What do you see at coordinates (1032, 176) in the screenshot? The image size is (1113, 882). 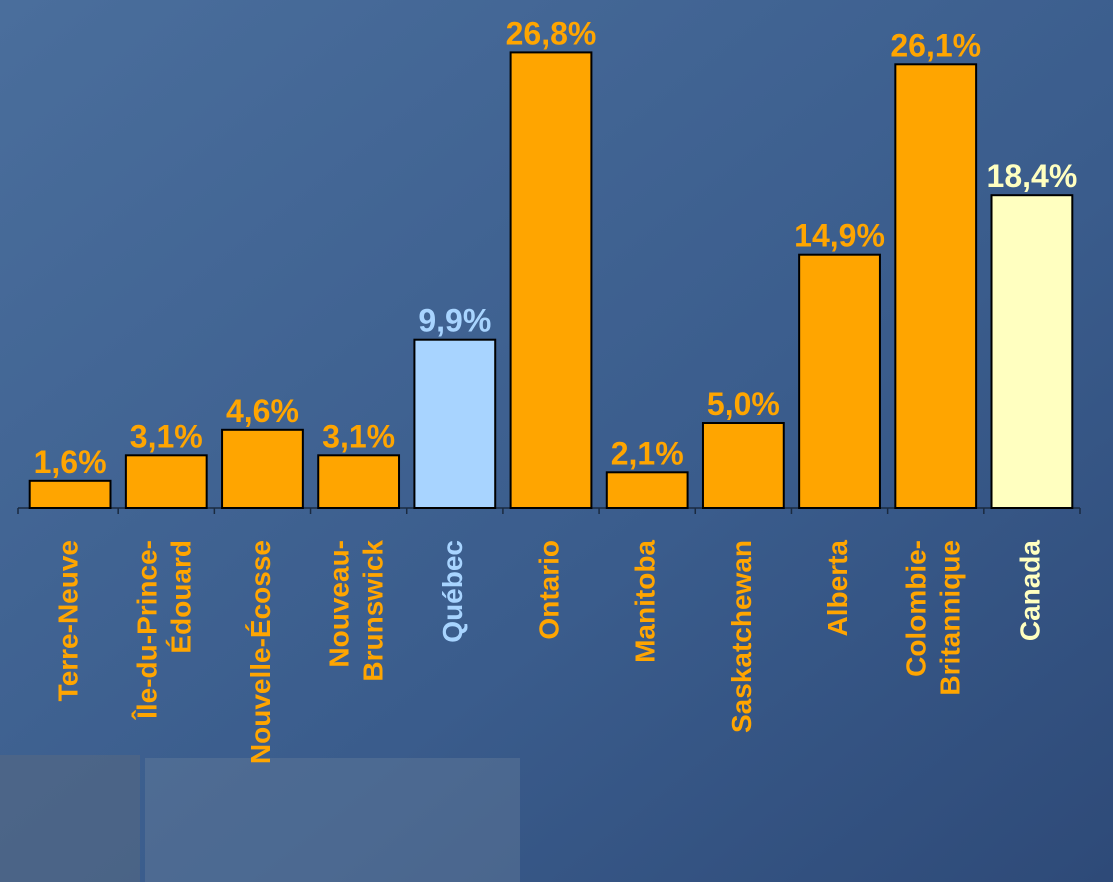 I see `value-label: 18,4%` at bounding box center [1032, 176].